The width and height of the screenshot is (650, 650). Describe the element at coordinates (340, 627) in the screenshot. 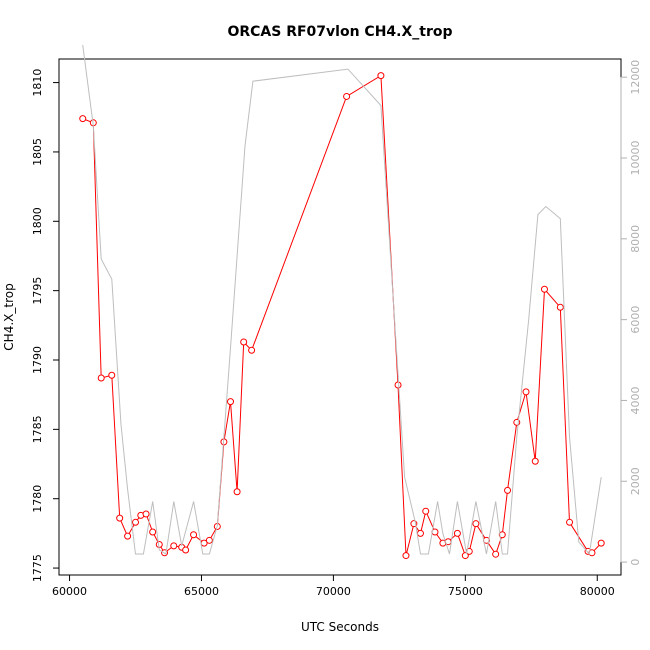

I see `x-axis-label: UTC Seconds` at that location.